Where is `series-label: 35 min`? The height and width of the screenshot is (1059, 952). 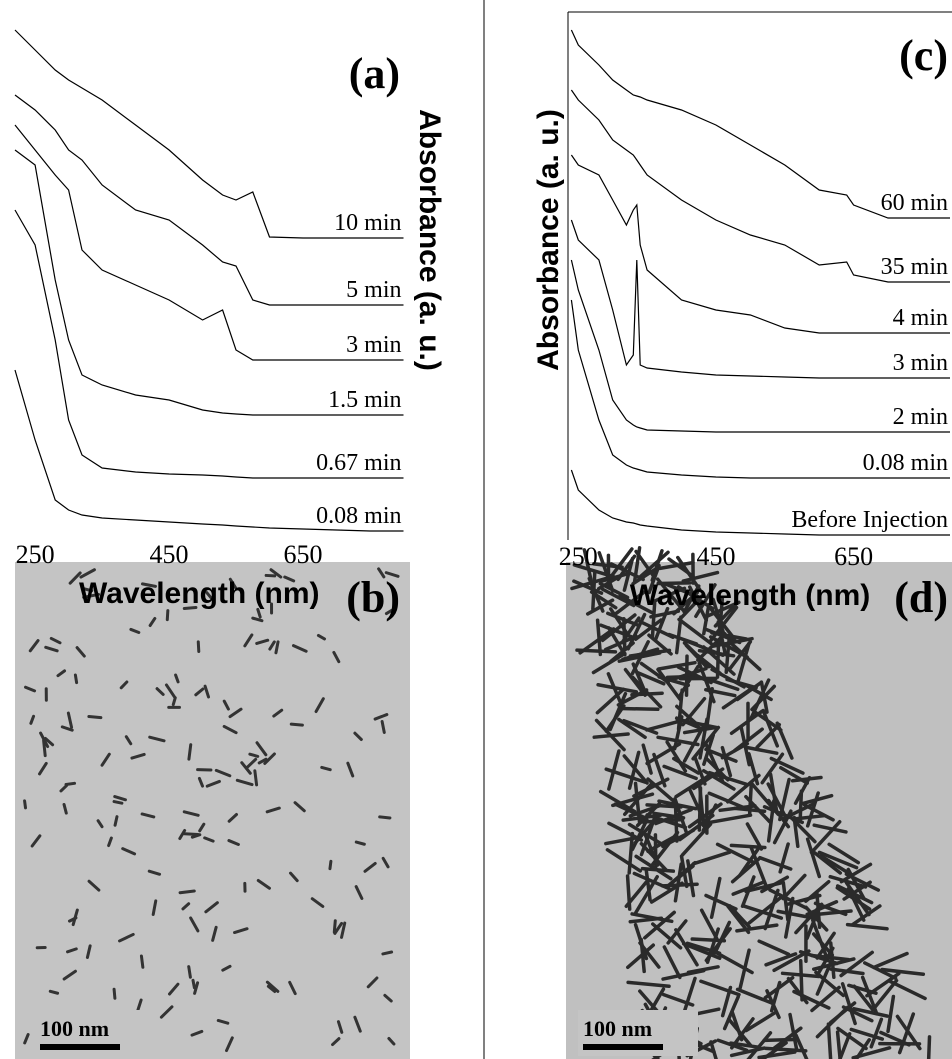 series-label: 35 min is located at coordinates (914, 267).